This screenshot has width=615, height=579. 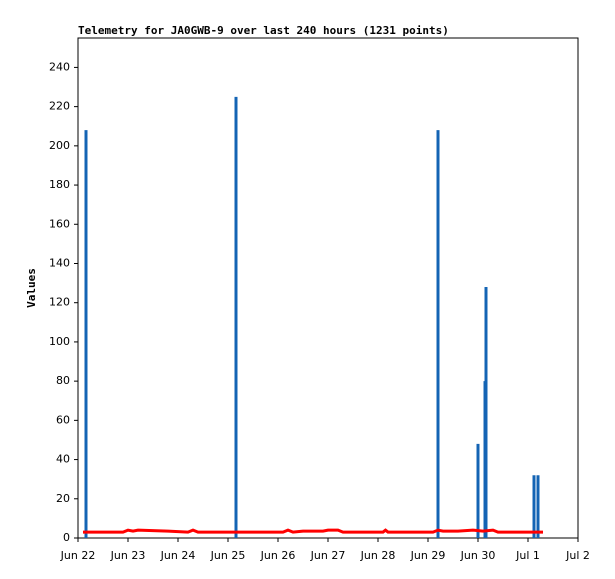 I want to click on y-tick-label: 160, so click(x=59, y=223).